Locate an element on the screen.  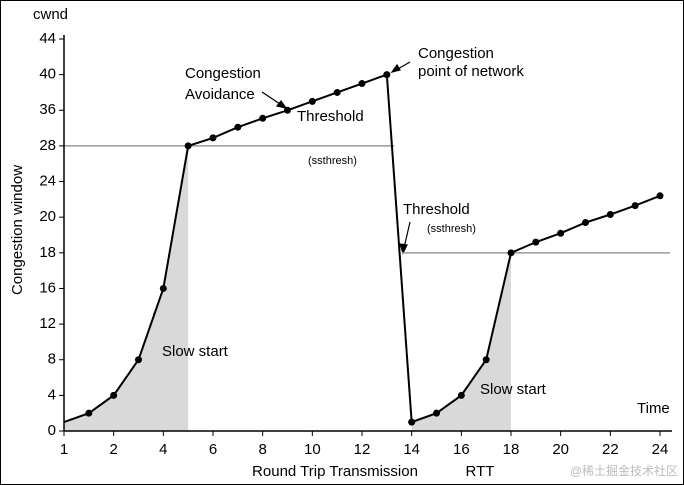
x-tick-label: 16 is located at coordinates (461, 449).